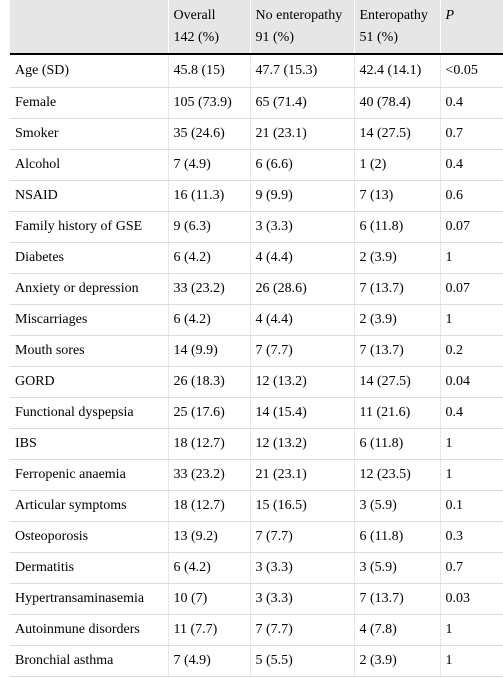 This screenshot has height=678, width=503. I want to click on cell-no-enteropathy: 3 (3.3), so click(301, 599).